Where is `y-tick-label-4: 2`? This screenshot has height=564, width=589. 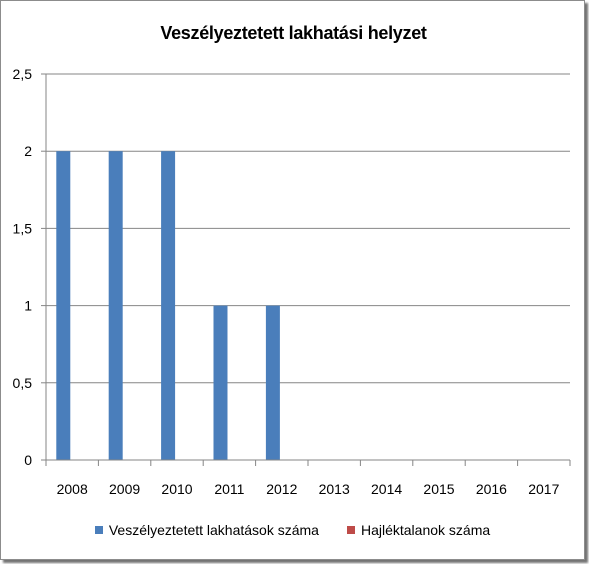
y-tick-label-4: 2 is located at coordinates (28, 151).